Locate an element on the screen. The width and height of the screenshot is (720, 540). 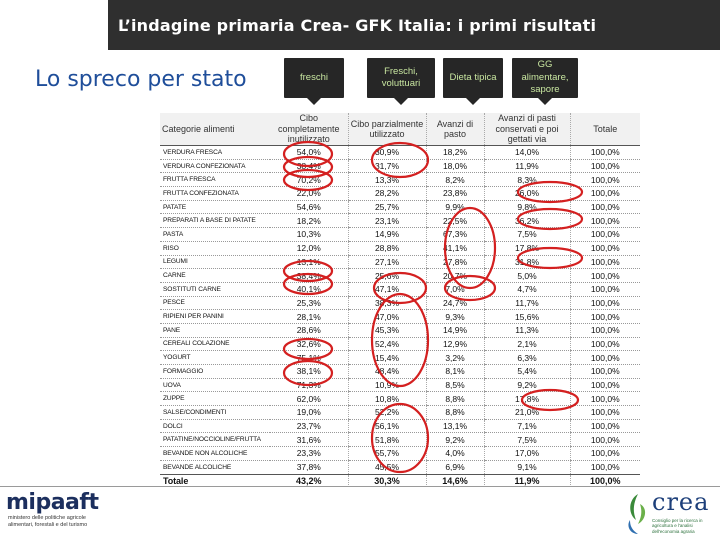
table-row: PESCE 25,3% 38,3% 24,7% 11,7% 100,0% is located at coordinates (400, 303).